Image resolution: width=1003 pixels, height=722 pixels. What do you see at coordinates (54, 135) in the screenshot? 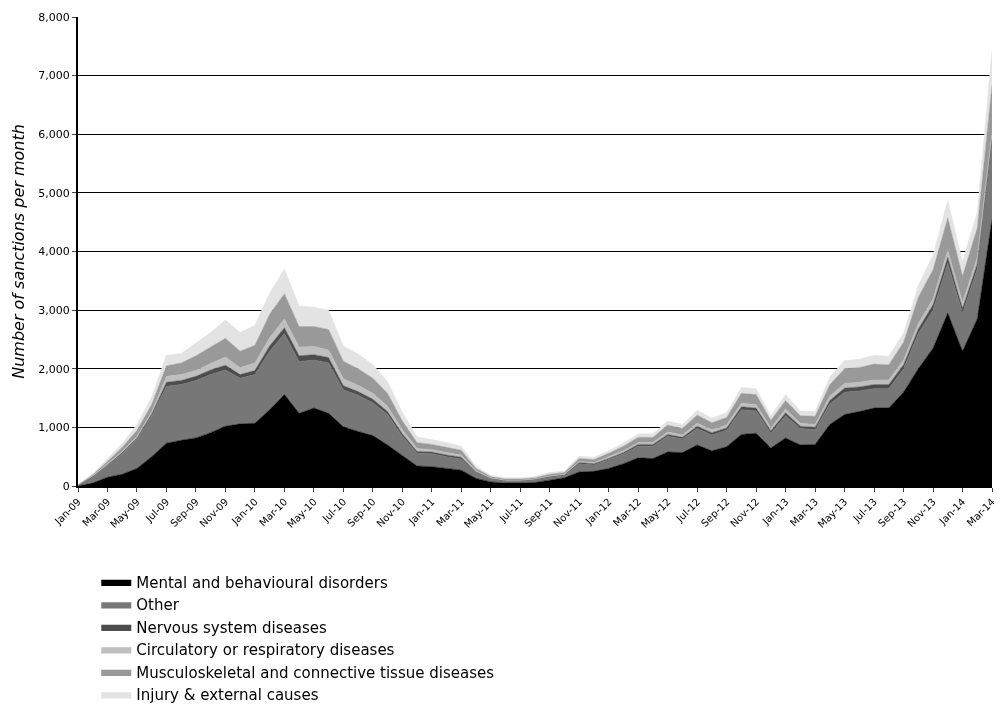
I see `y-tick-label: 6,000` at bounding box center [54, 135].